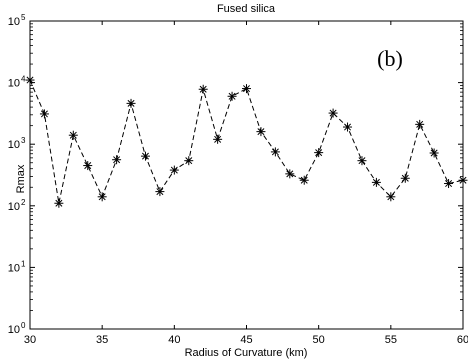  What do you see at coordinates (23, 79) in the screenshot?
I see `y-tick-label-exponent: 4` at bounding box center [23, 79].